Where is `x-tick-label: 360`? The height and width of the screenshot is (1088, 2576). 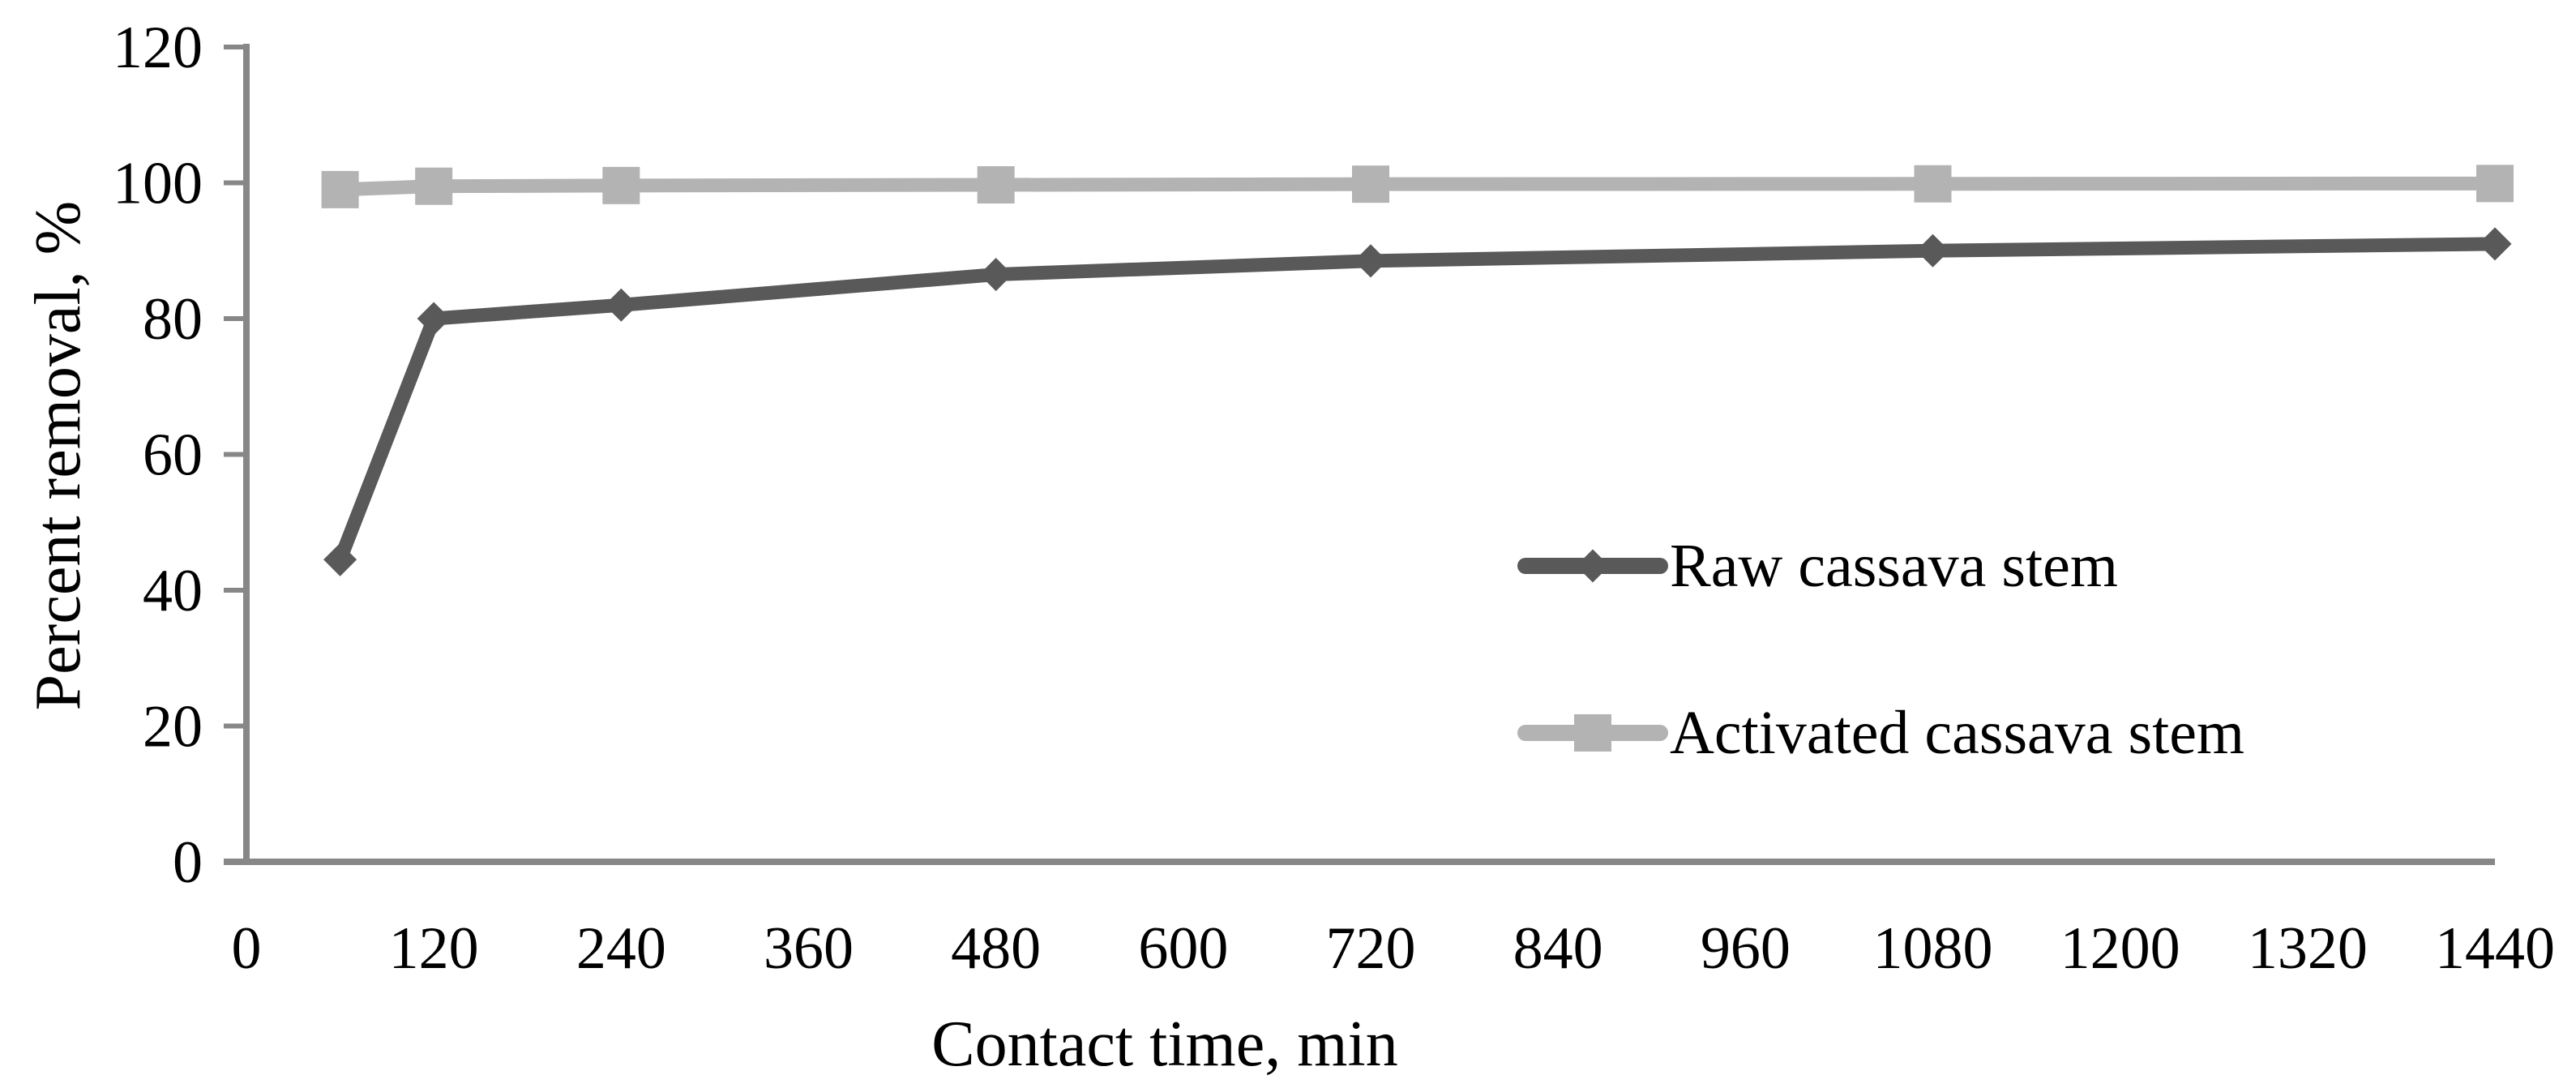
x-tick-label: 360 is located at coordinates (809, 948).